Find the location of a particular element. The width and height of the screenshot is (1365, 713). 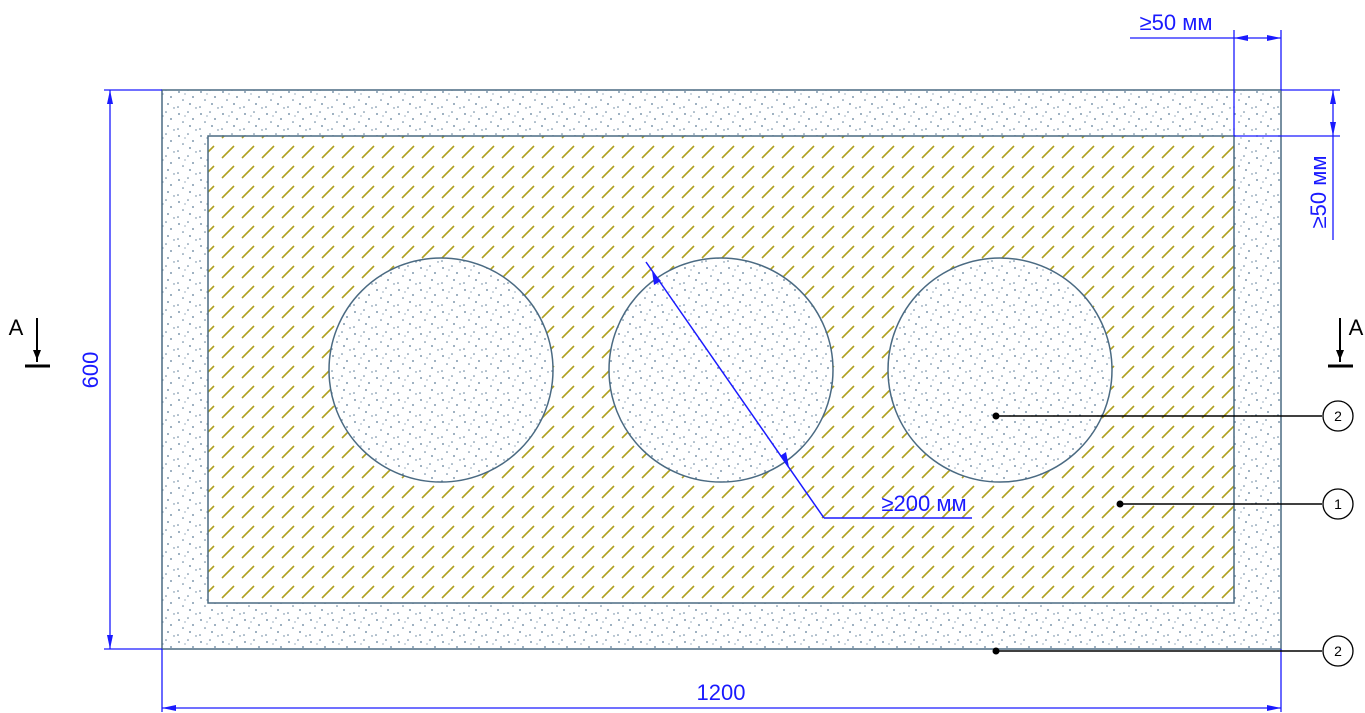

callout-2-leader is located at coordinates (1235, 504).